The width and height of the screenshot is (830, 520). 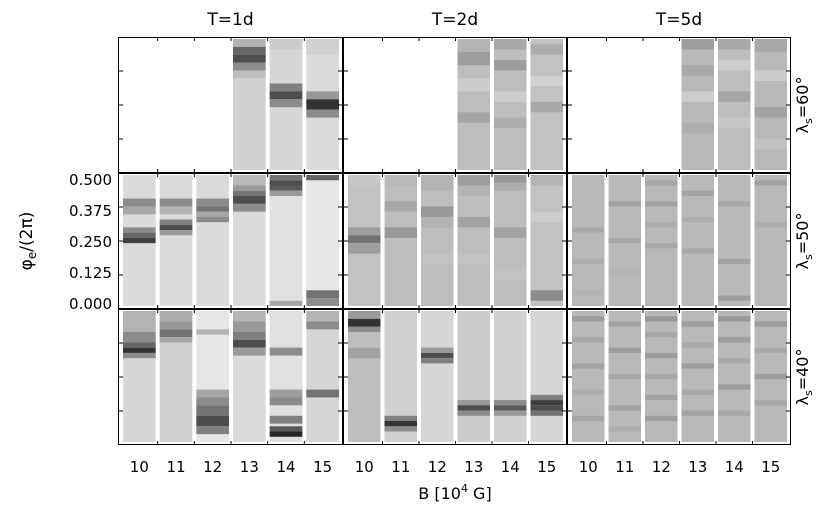 I want to click on x-tick-label: 10, so click(x=364, y=467).